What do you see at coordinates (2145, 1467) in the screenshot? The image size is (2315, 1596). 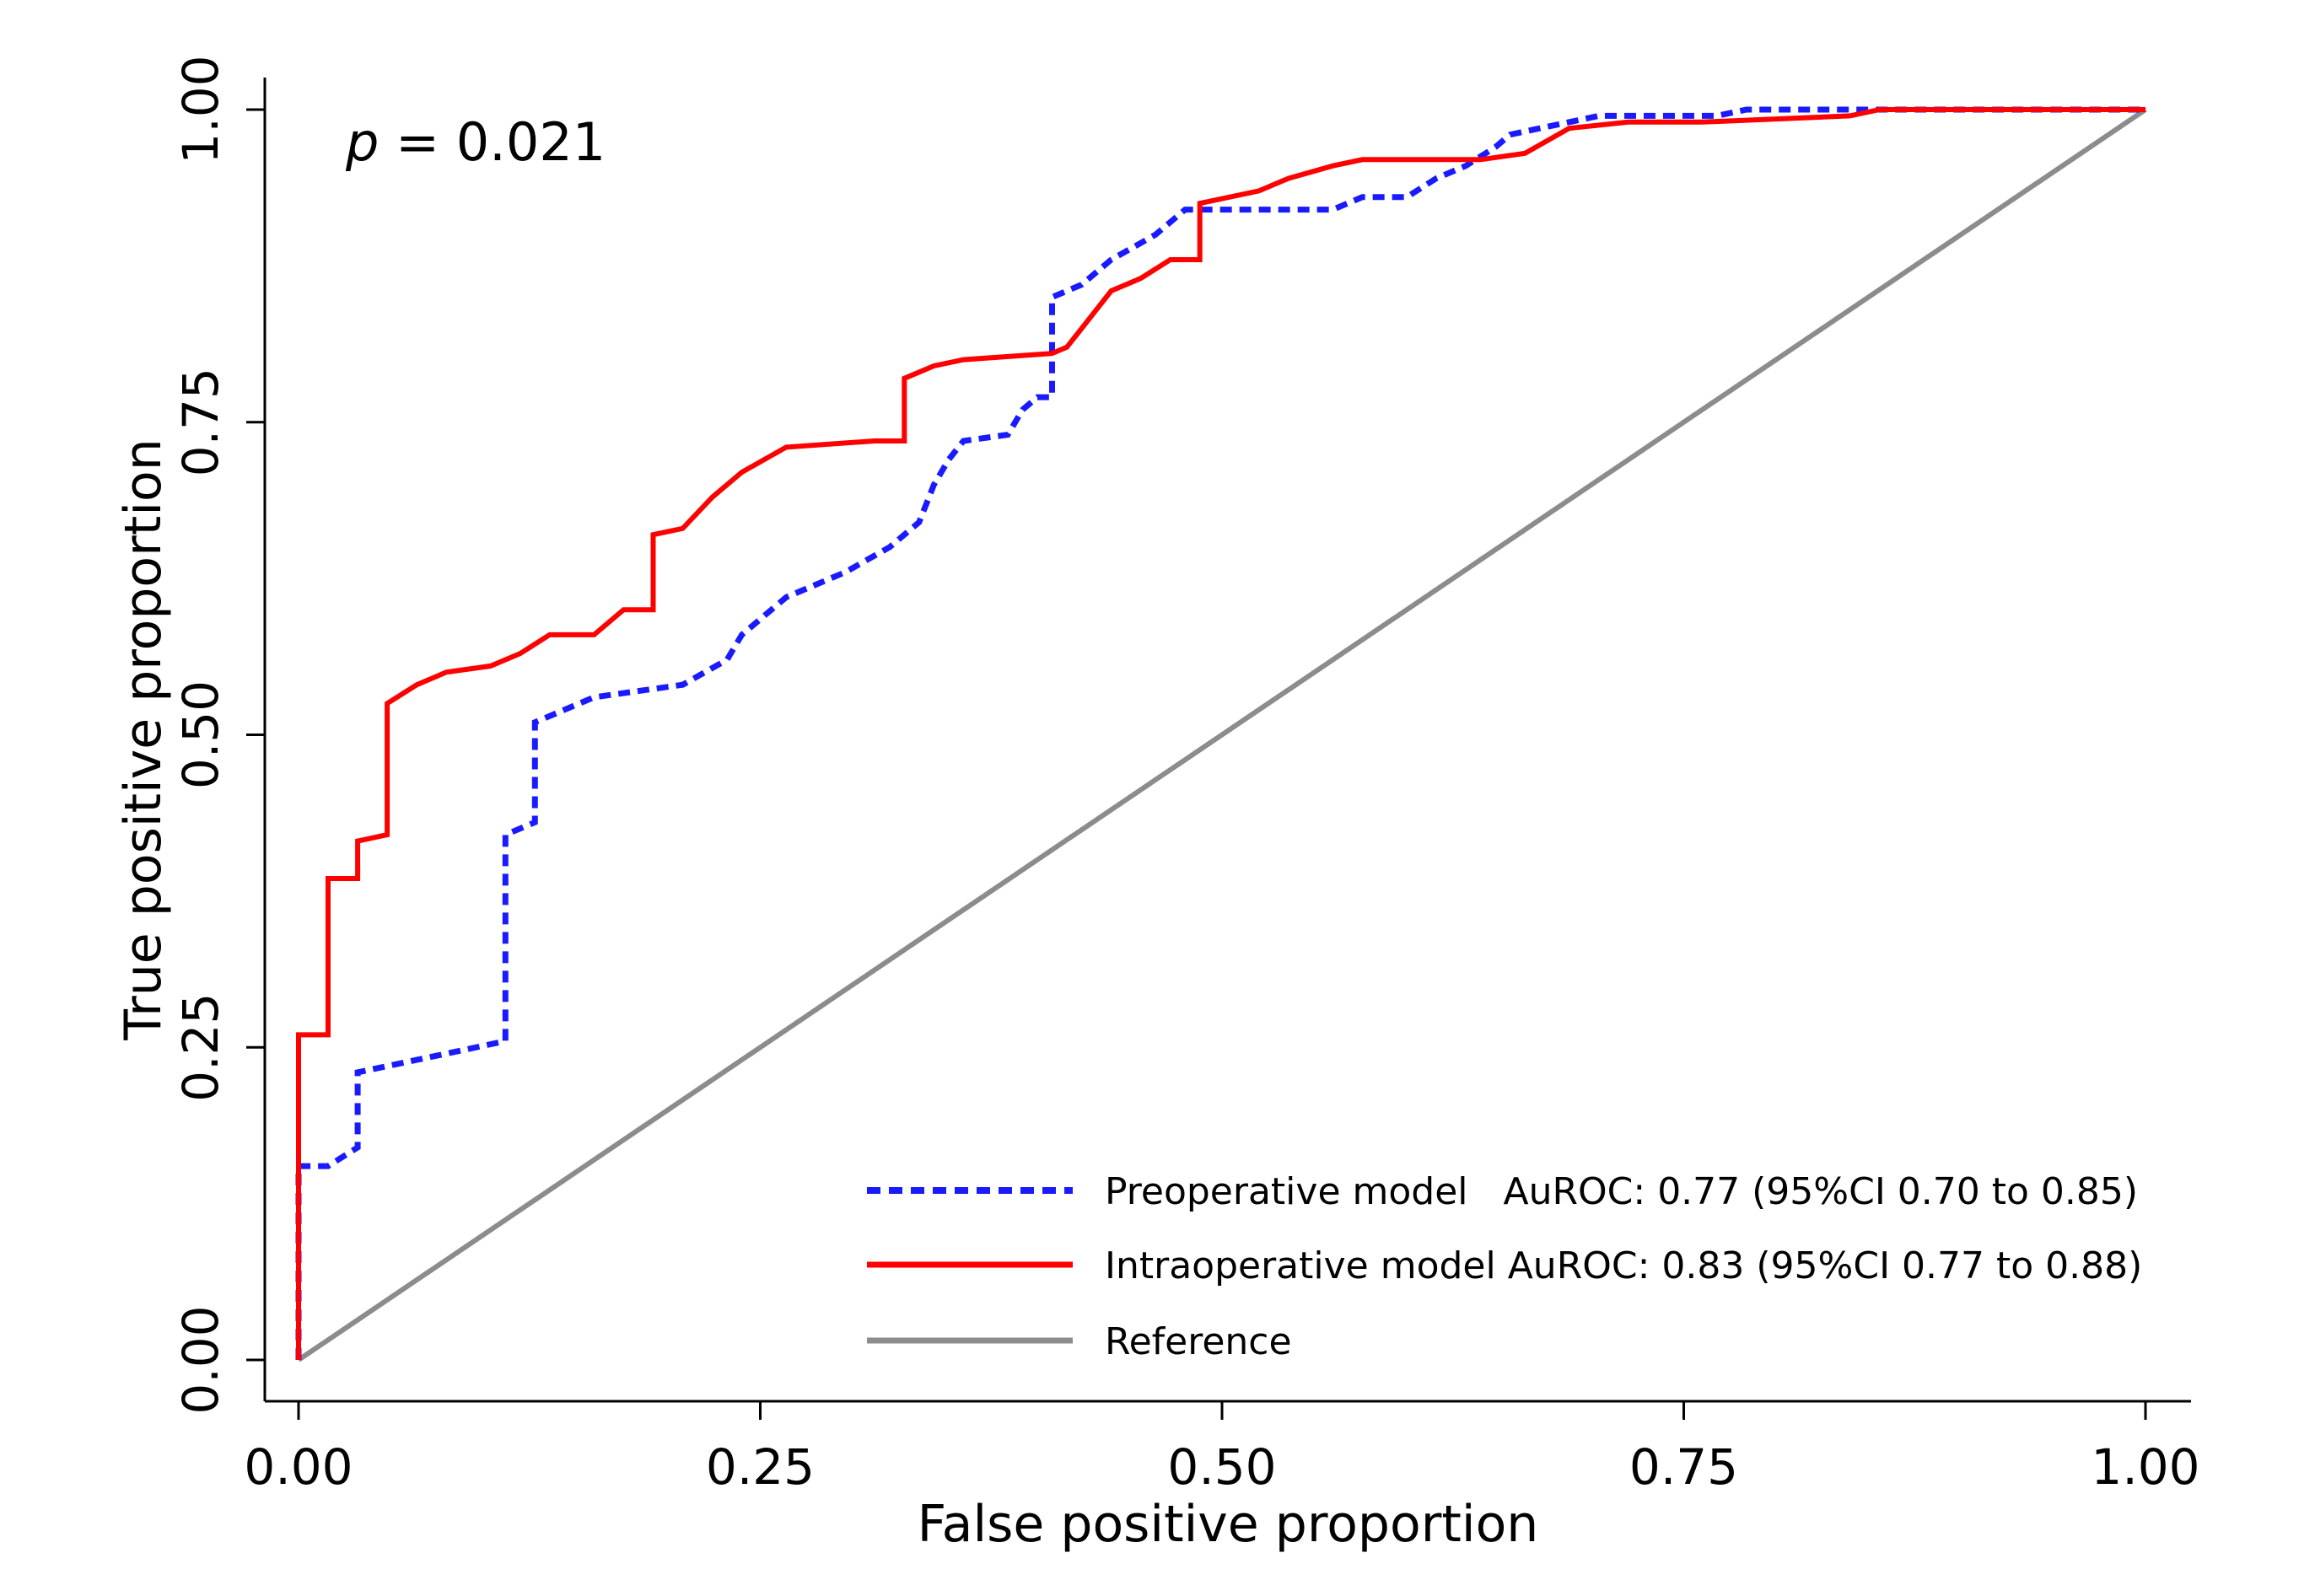 I see `x-tick-label: 1.00` at bounding box center [2145, 1467].